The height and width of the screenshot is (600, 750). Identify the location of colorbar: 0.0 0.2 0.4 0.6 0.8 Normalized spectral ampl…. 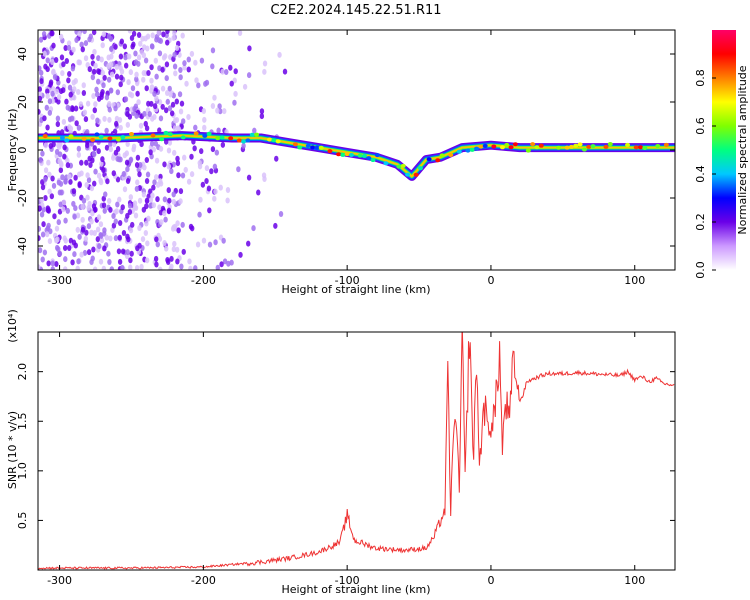
(721, 154).